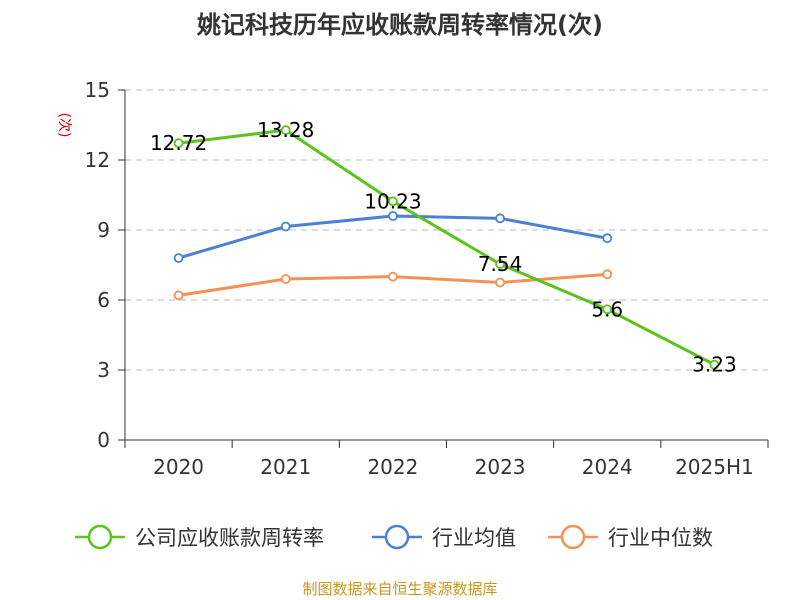  I want to click on y-axis-unit-label: (次), so click(64, 125).